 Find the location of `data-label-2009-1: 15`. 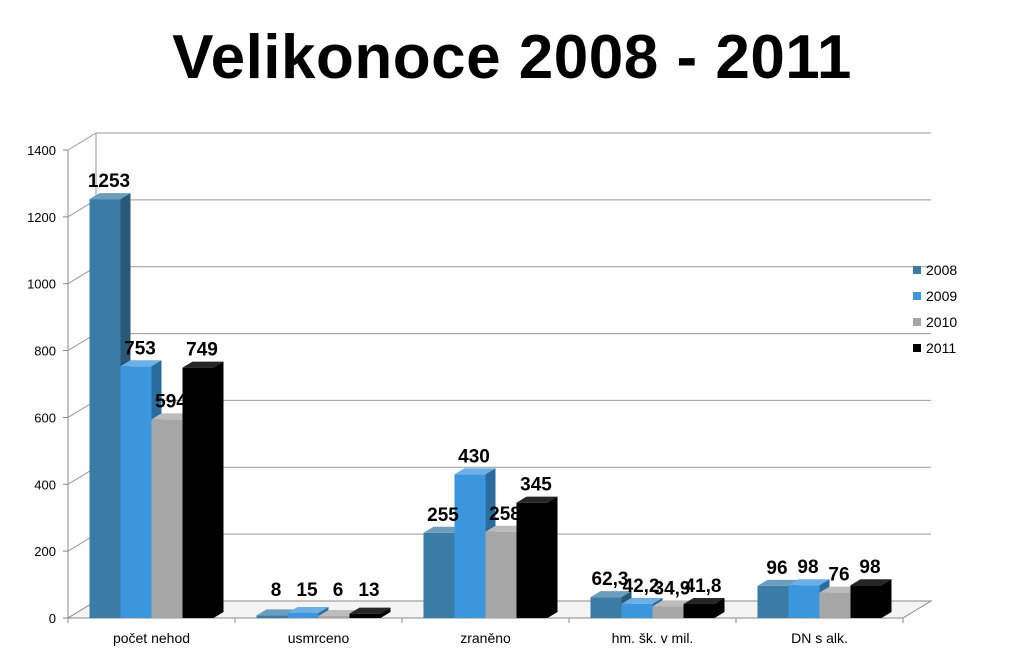

data-label-2009-1: 15 is located at coordinates (307, 590).